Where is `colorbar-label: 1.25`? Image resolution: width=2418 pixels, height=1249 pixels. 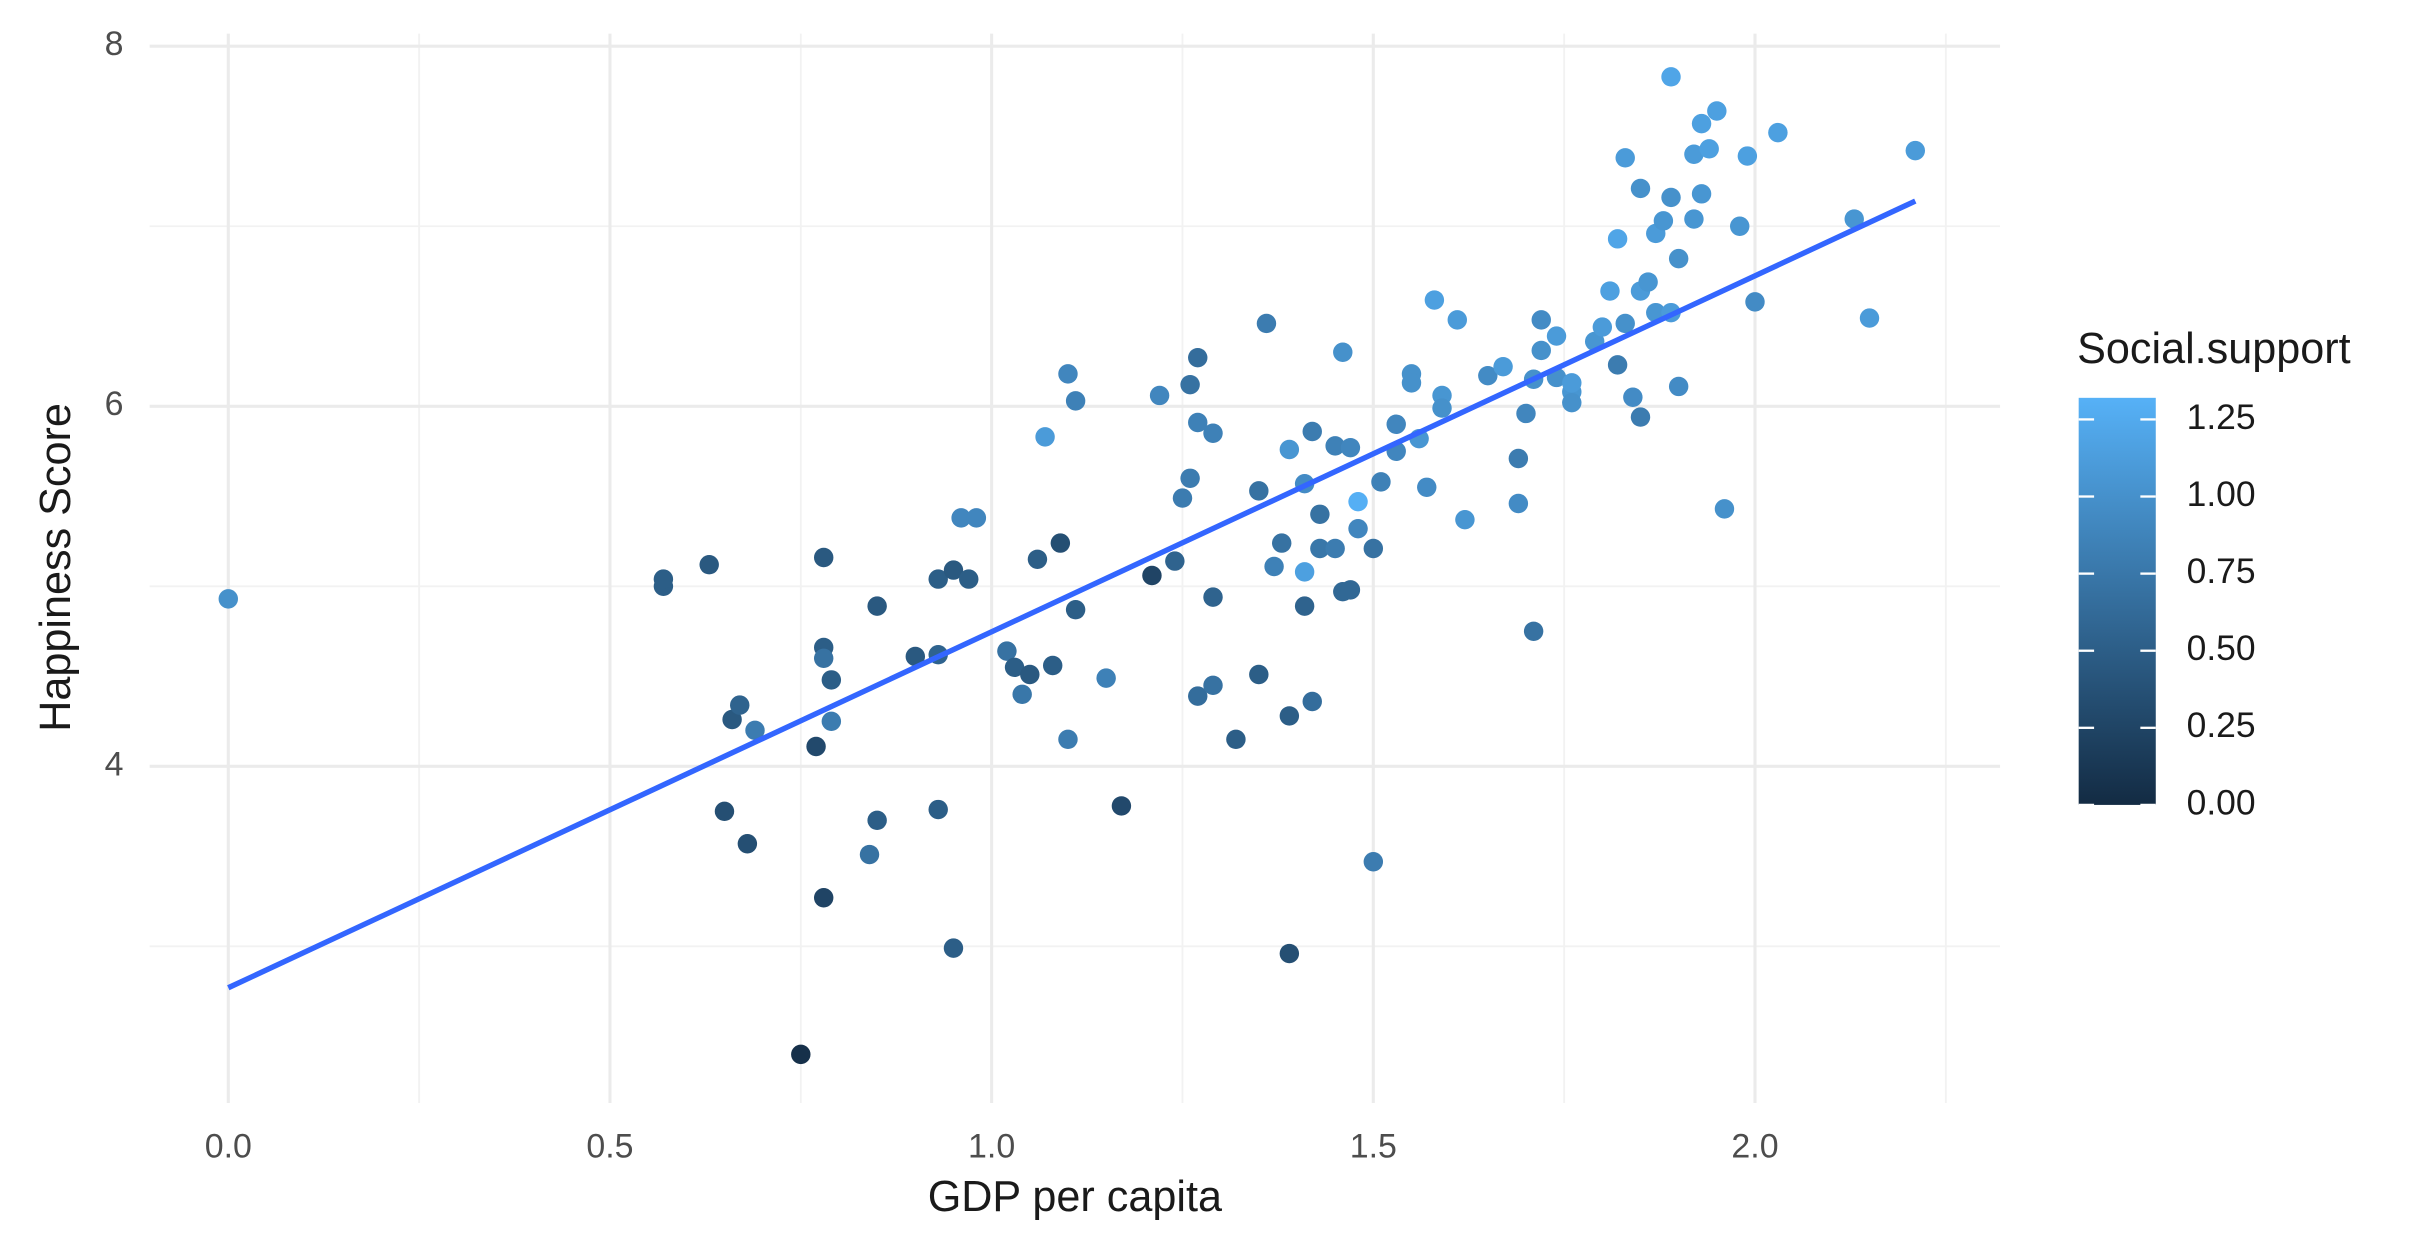 colorbar-label: 1.25 is located at coordinates (2221, 417).